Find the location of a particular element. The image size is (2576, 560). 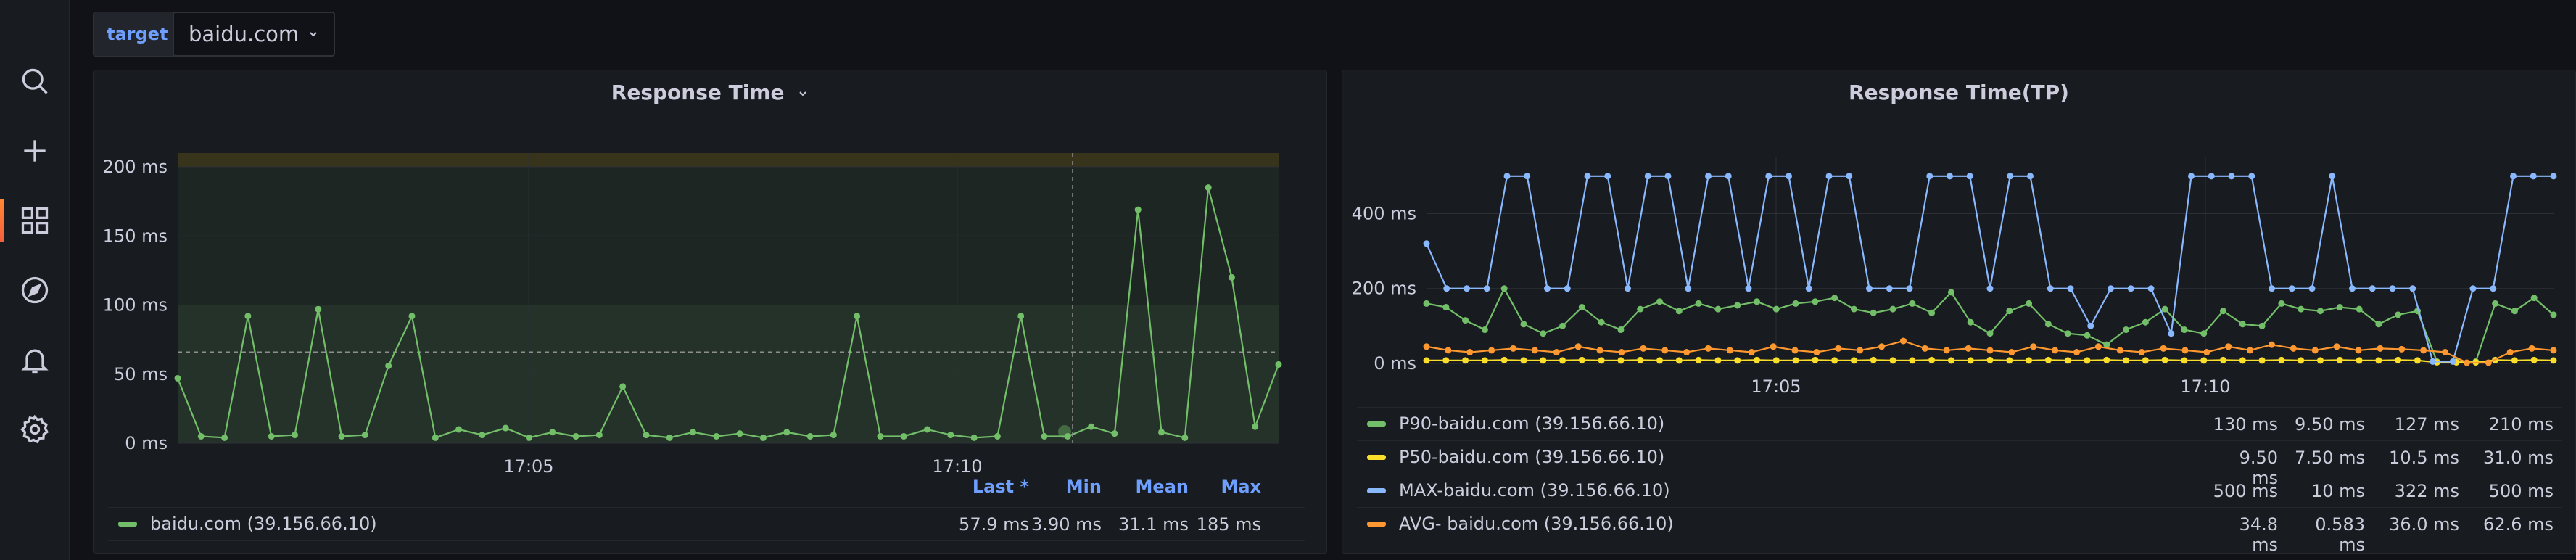

legend-item: P90-baidu.com (39.156.66.10) is located at coordinates (1515, 424).